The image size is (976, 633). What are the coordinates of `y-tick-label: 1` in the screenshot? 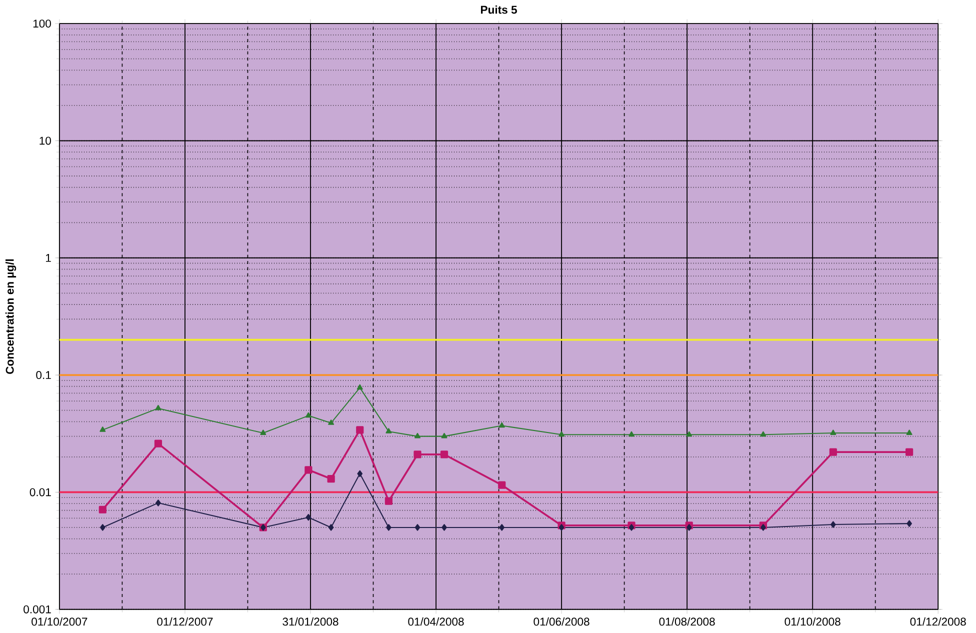 It's located at (48, 258).